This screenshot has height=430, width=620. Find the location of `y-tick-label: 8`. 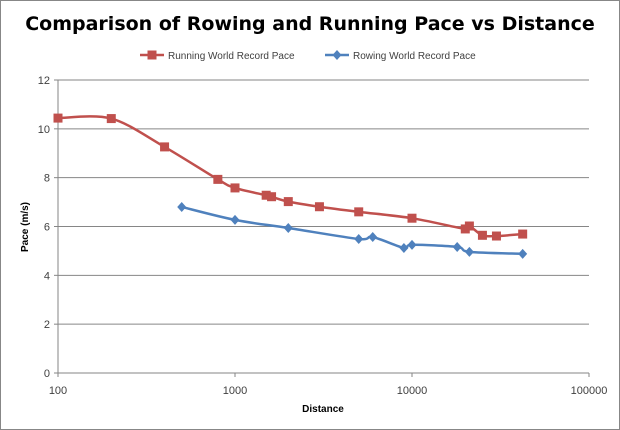

y-tick-label: 8 is located at coordinates (47, 179).